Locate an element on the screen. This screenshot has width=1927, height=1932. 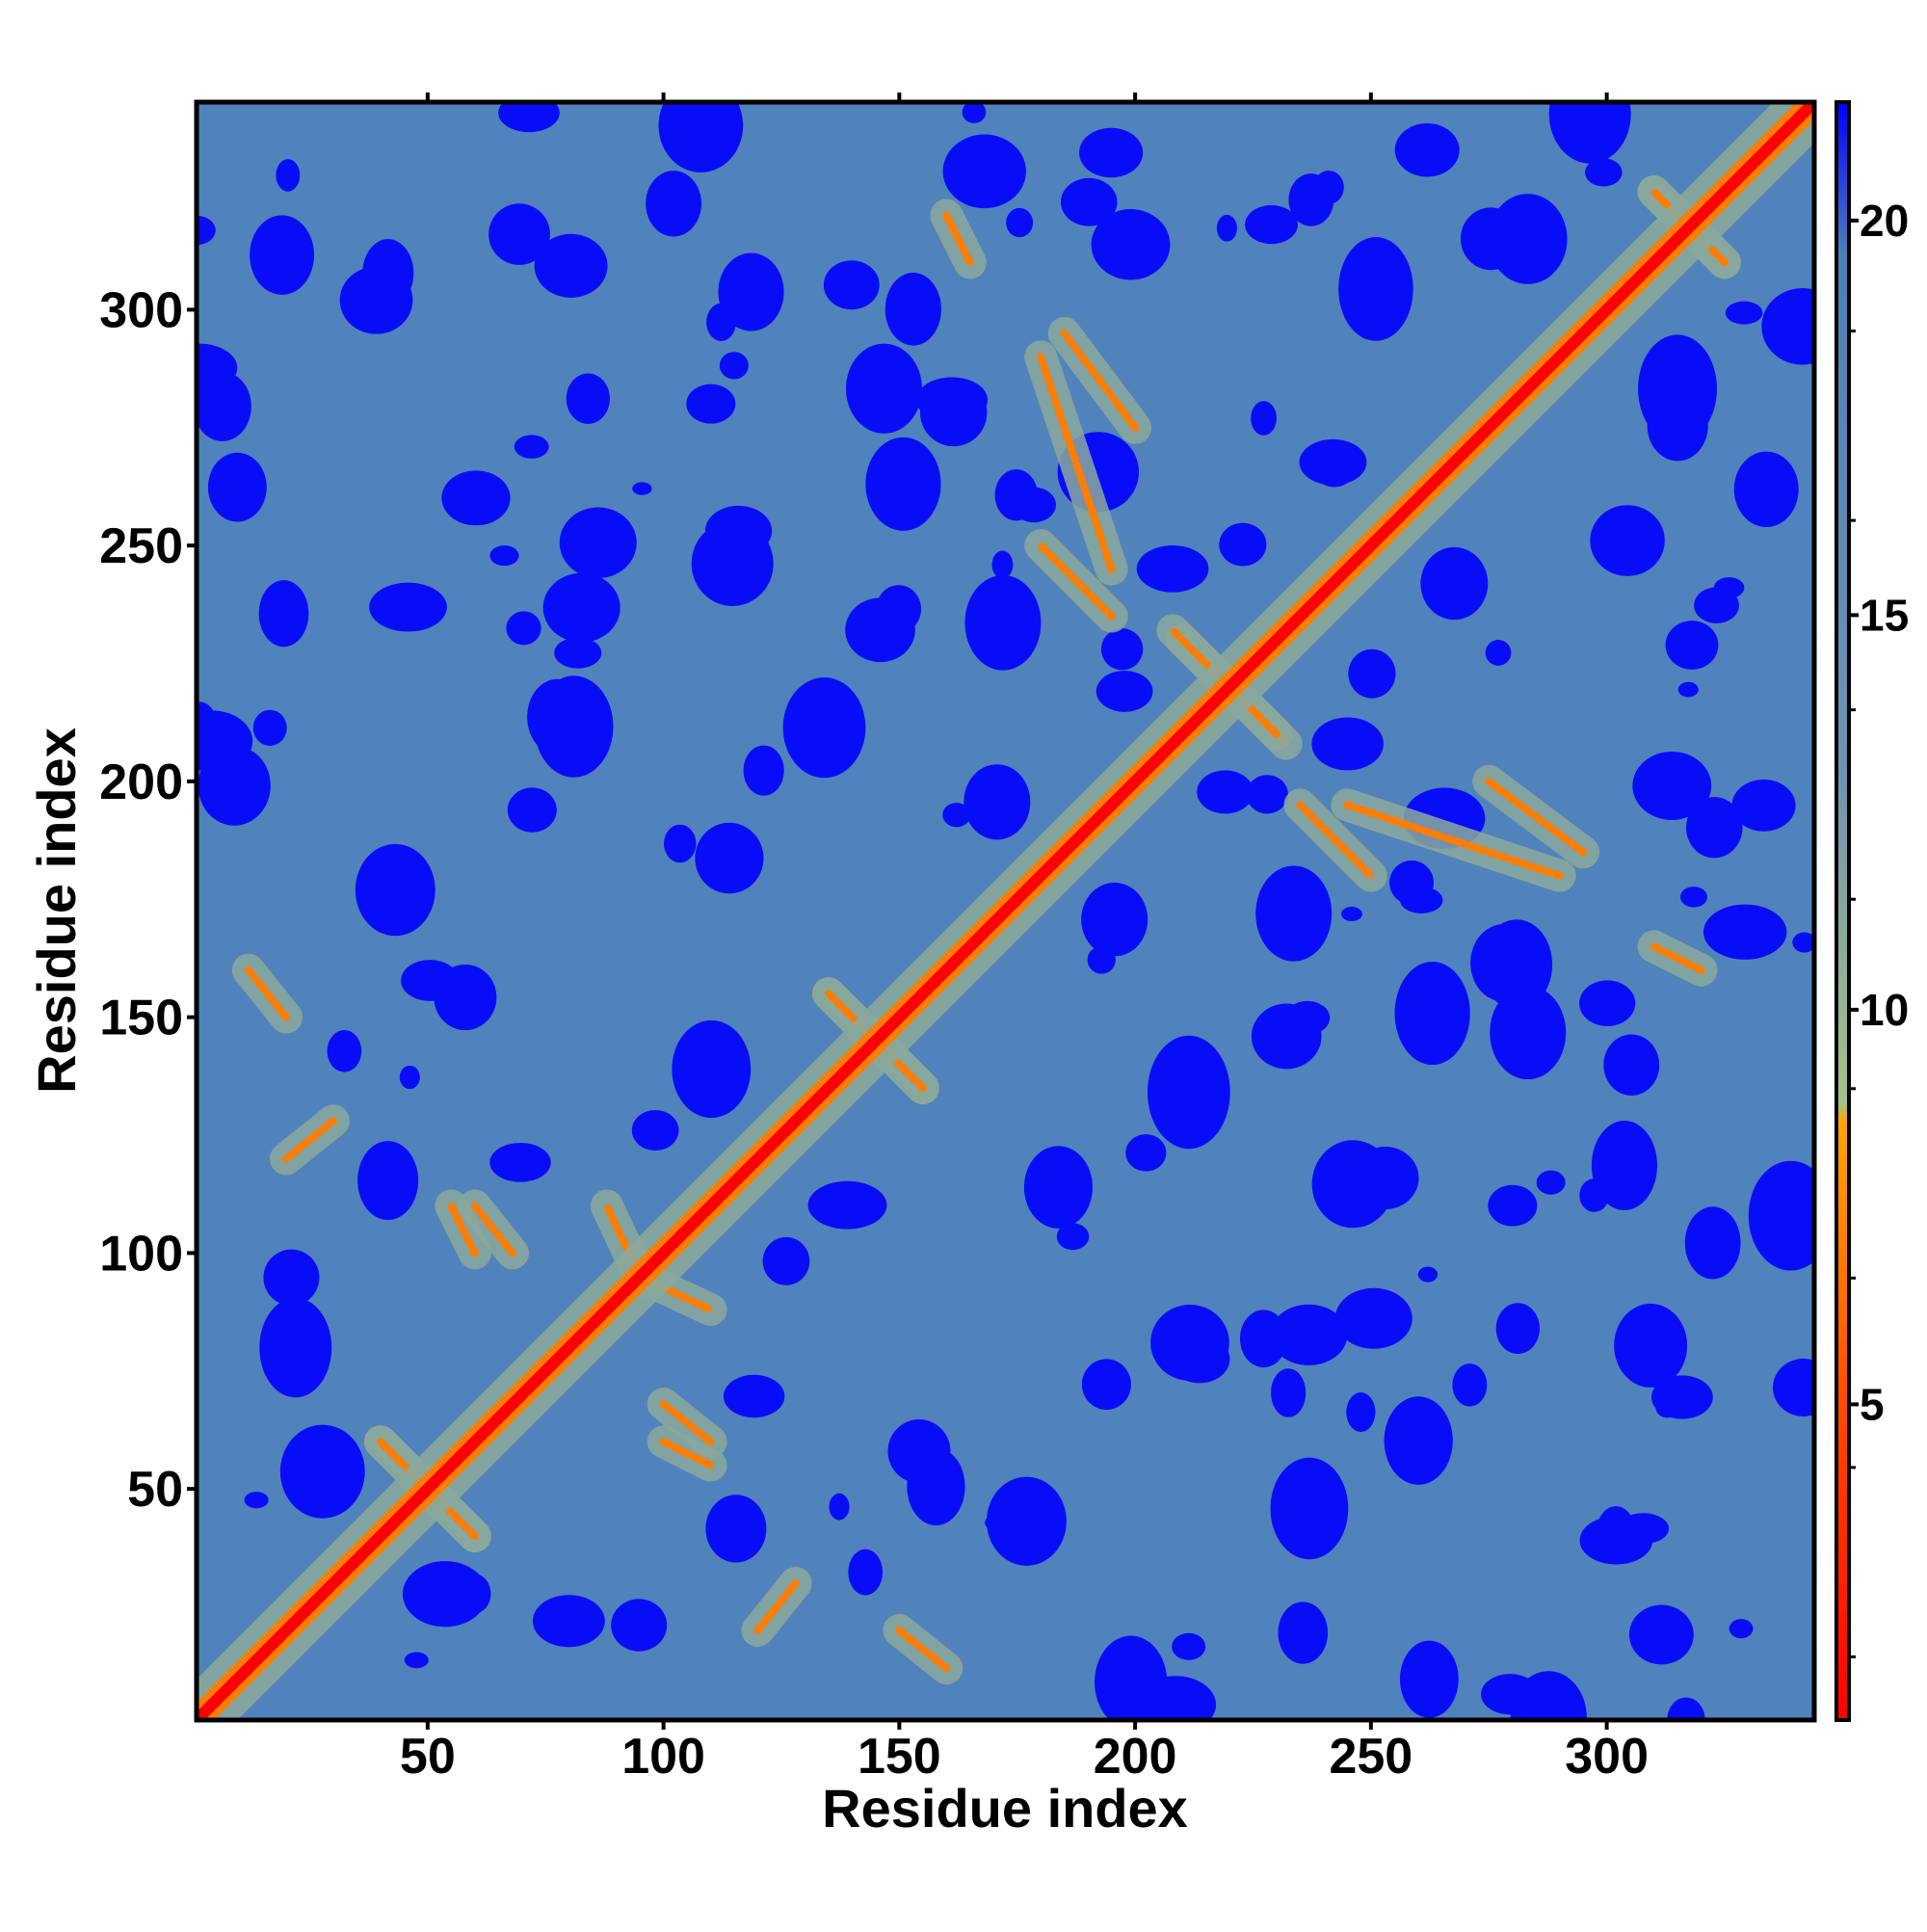
colorbar-tick-label: 15 is located at coordinates (1885, 615).